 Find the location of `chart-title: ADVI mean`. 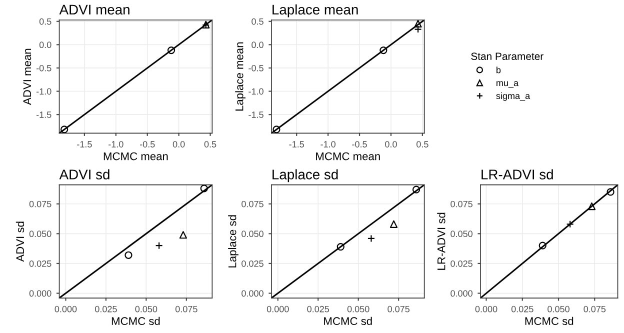

chart-title: ADVI mean is located at coordinates (94, 9).